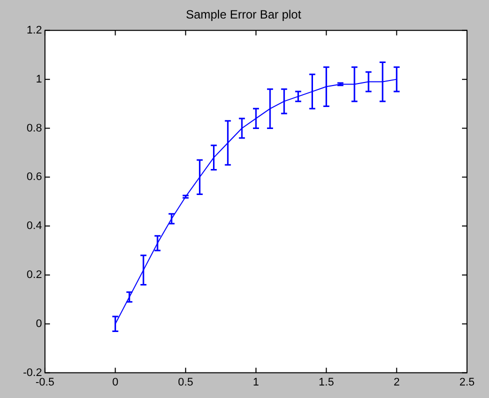  I want to click on y-tick-label: 0.2, so click(34, 275).